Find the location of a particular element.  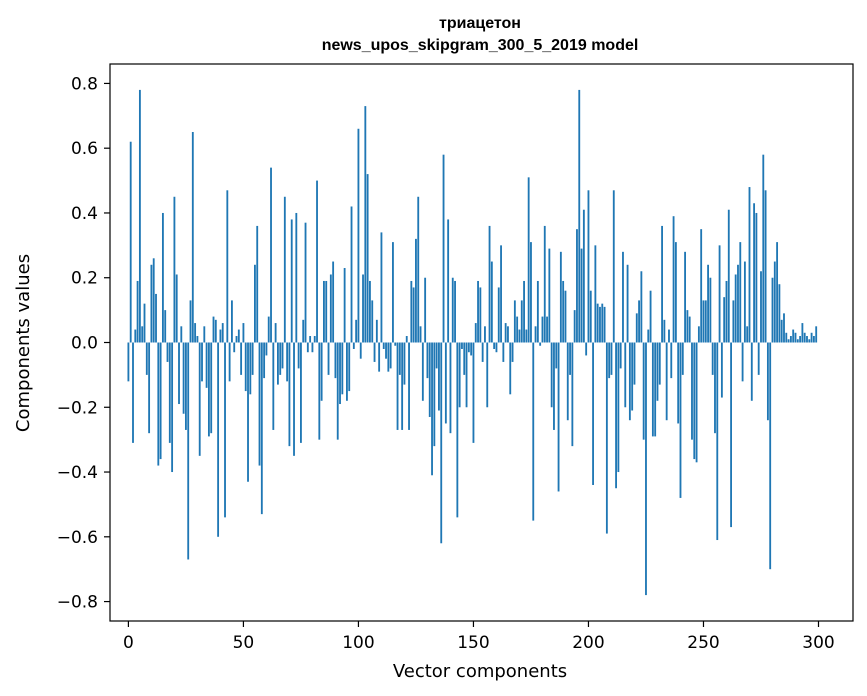

y-axis-label: Components values is located at coordinates (23, 343).